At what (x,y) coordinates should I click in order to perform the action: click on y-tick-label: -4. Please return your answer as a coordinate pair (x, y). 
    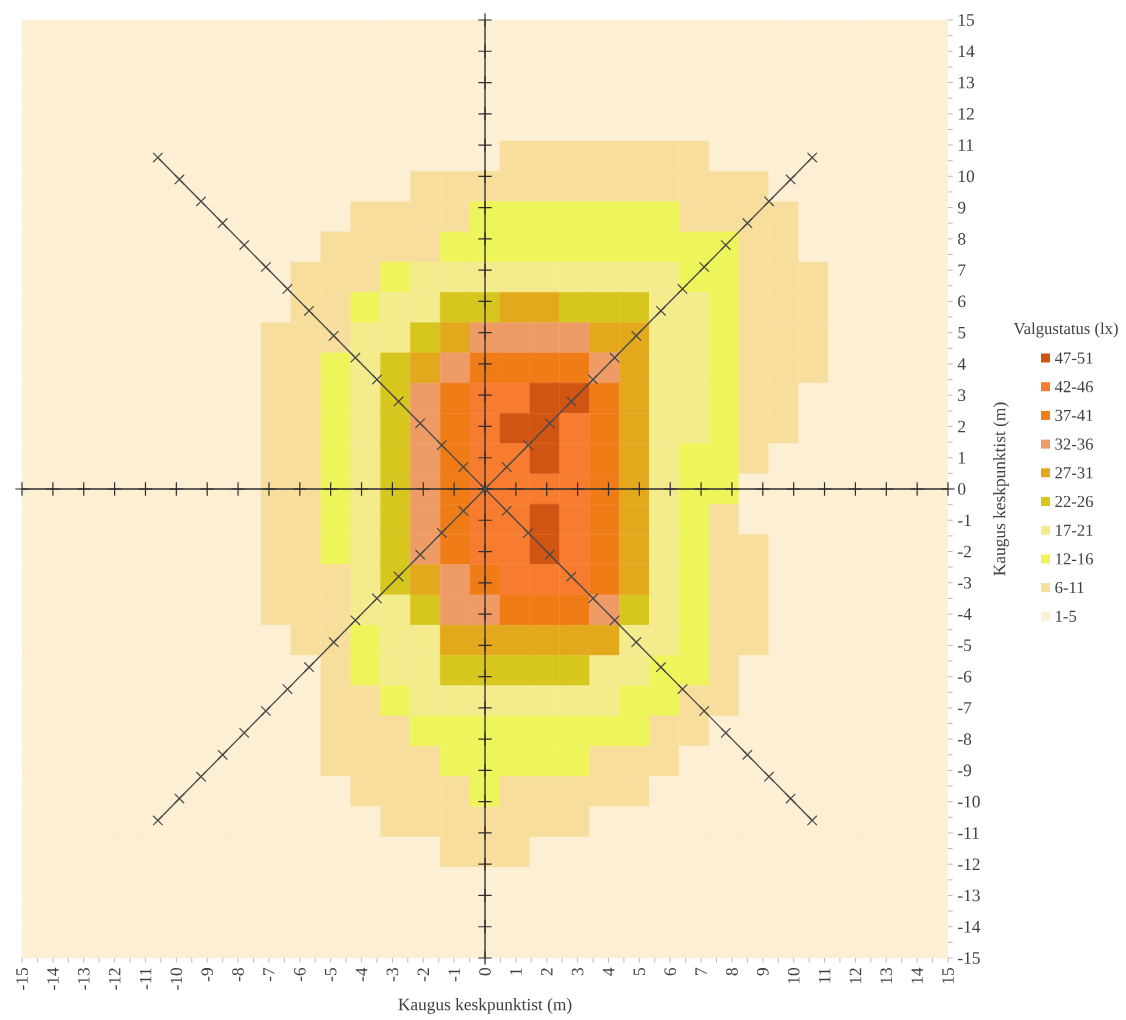
    Looking at the image, I should click on (965, 614).